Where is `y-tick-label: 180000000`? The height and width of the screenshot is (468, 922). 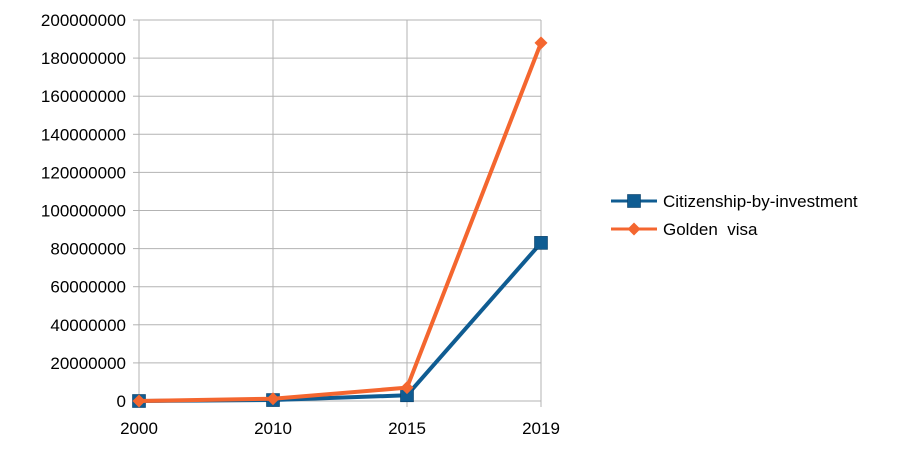 y-tick-label: 180000000 is located at coordinates (83, 58).